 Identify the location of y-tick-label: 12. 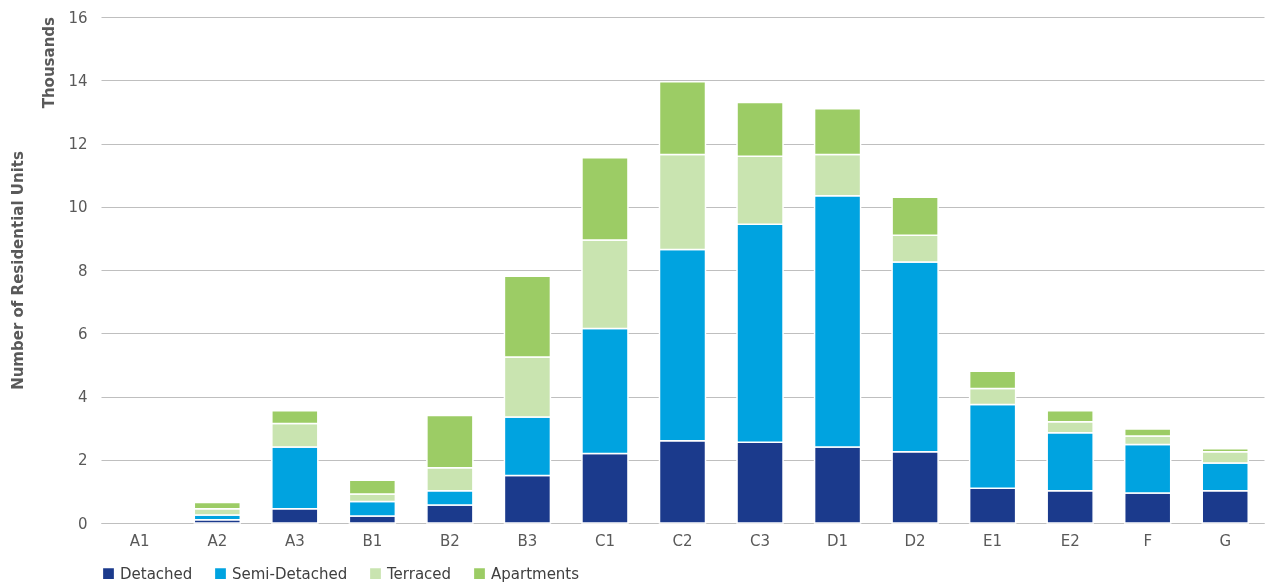
(78, 144).